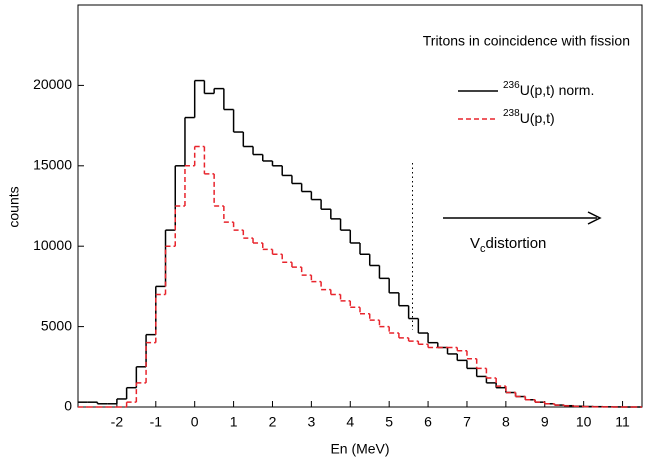  Describe the element at coordinates (545, 422) in the screenshot. I see `x-tick-label: 9` at that location.